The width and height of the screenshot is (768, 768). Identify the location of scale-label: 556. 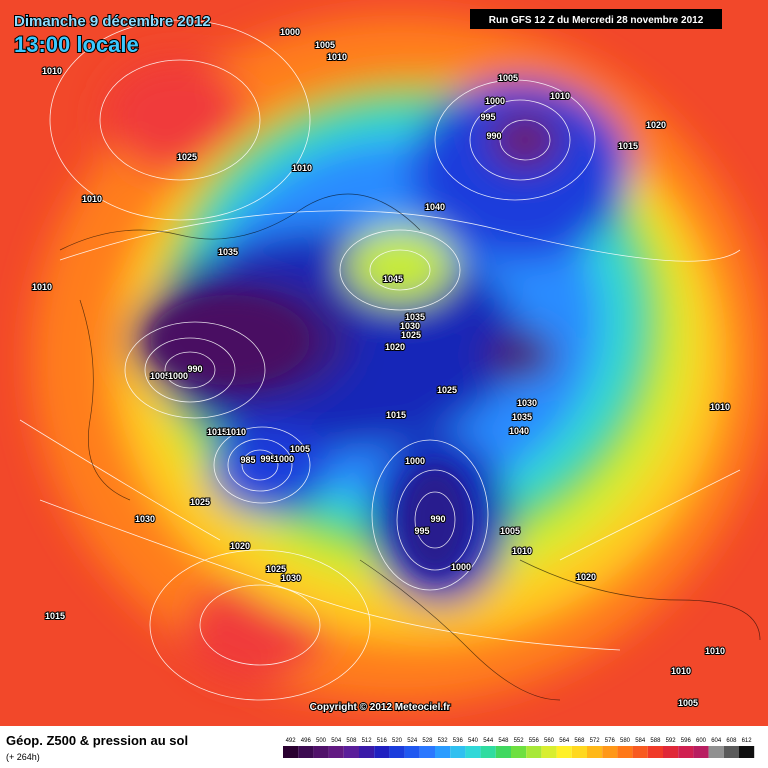
(534, 741).